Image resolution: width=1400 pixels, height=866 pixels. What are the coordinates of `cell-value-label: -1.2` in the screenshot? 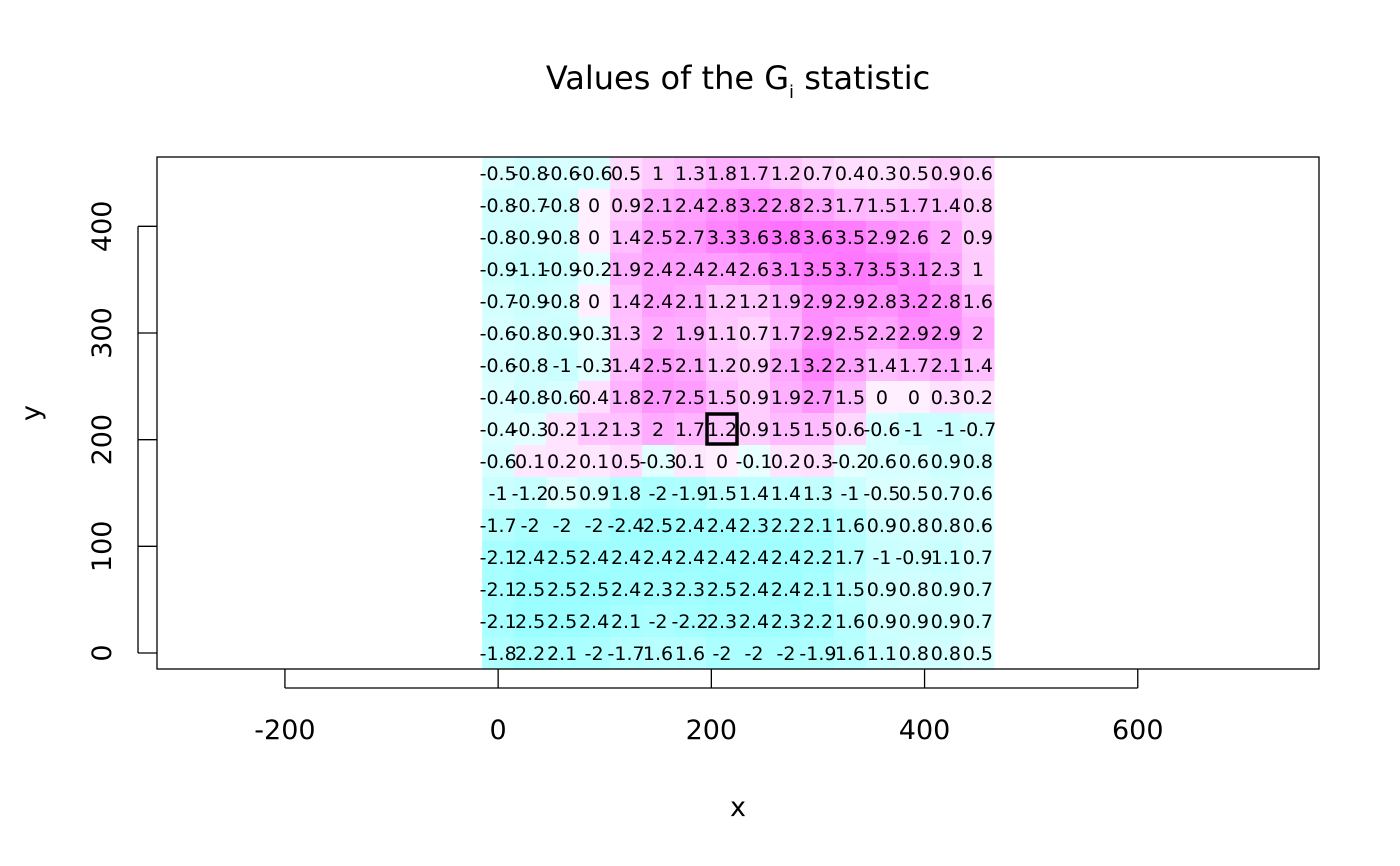 It's located at (530, 494).